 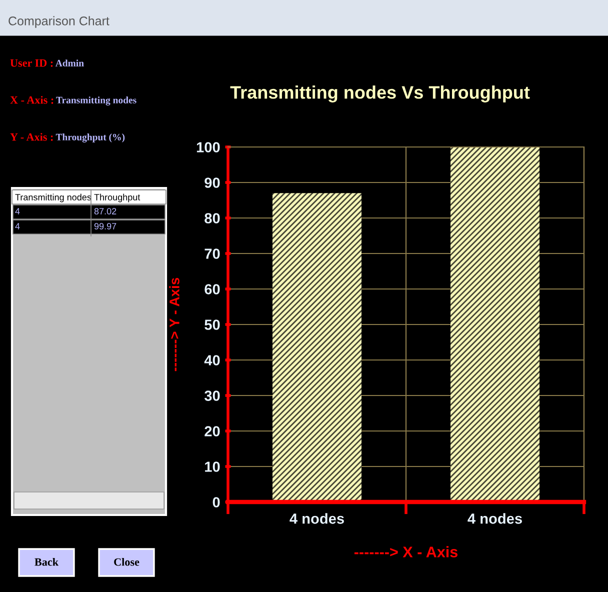 What do you see at coordinates (105, 226) in the screenshot?
I see `text: 99.97` at bounding box center [105, 226].